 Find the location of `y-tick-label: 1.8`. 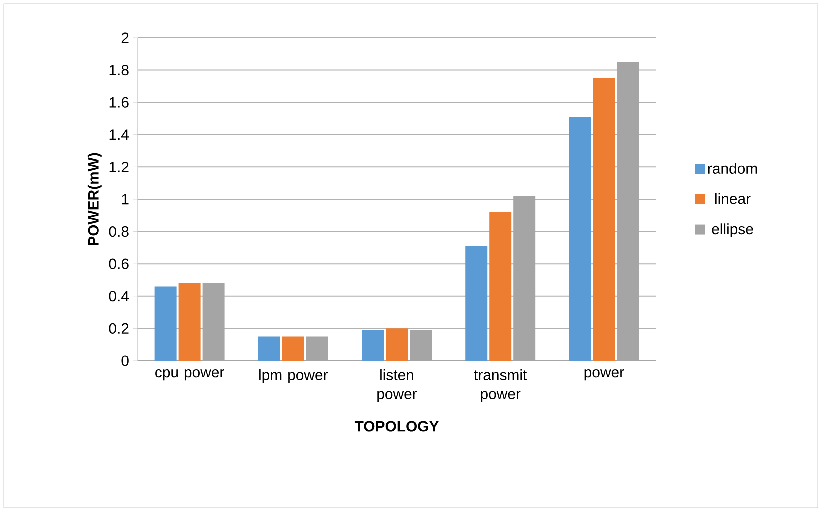

y-tick-label: 1.8 is located at coordinates (119, 70).